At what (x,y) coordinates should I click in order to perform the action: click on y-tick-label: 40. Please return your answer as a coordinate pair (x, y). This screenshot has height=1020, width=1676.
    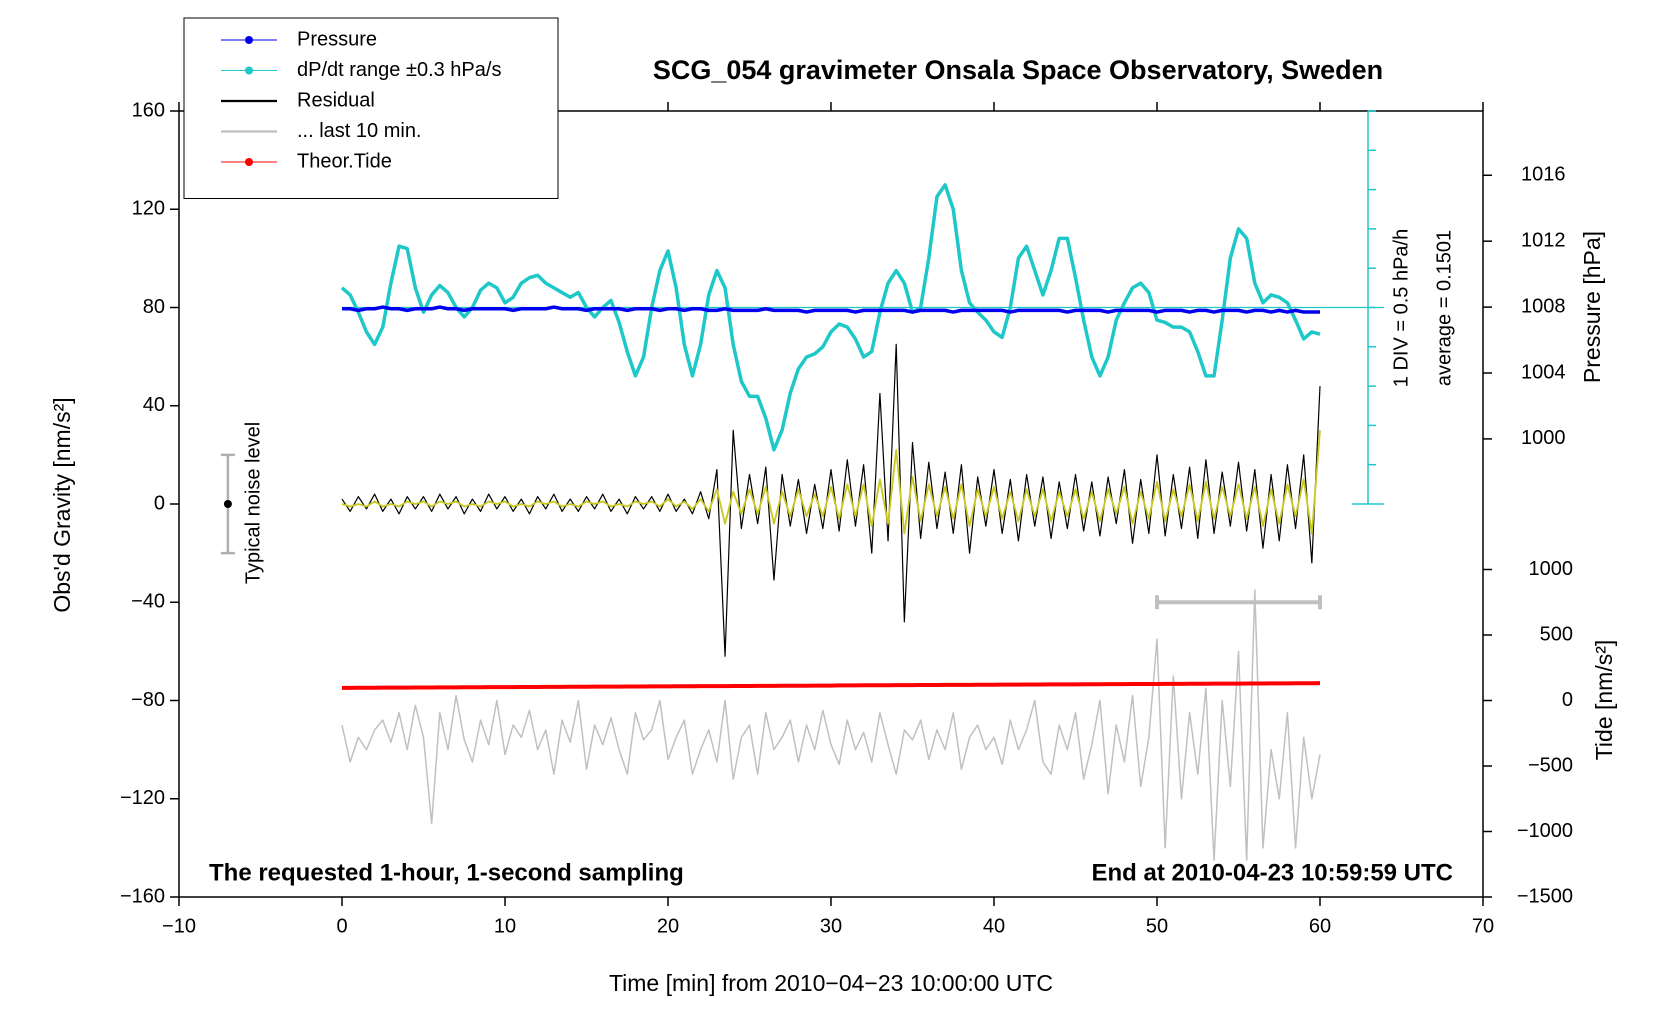
    Looking at the image, I should click on (154, 405).